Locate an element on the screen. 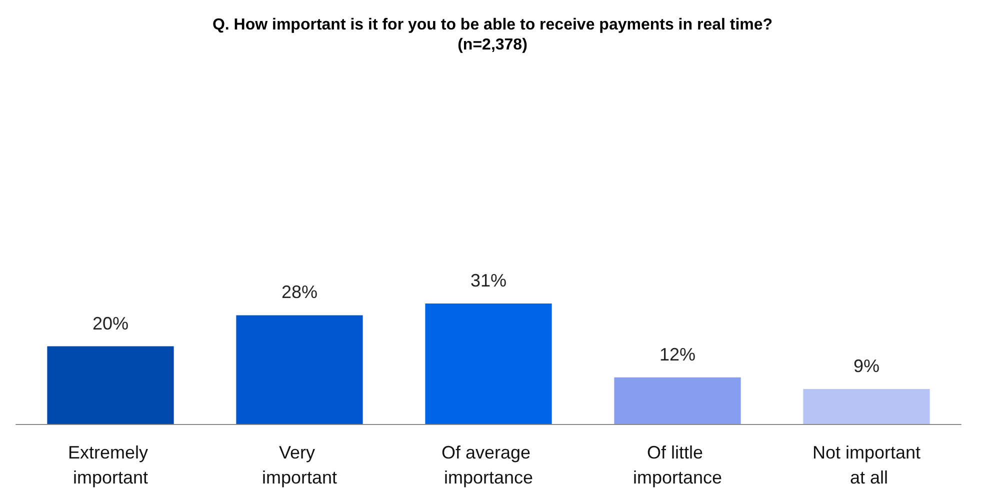 The width and height of the screenshot is (985, 498). data-label: 20% is located at coordinates (110, 323).